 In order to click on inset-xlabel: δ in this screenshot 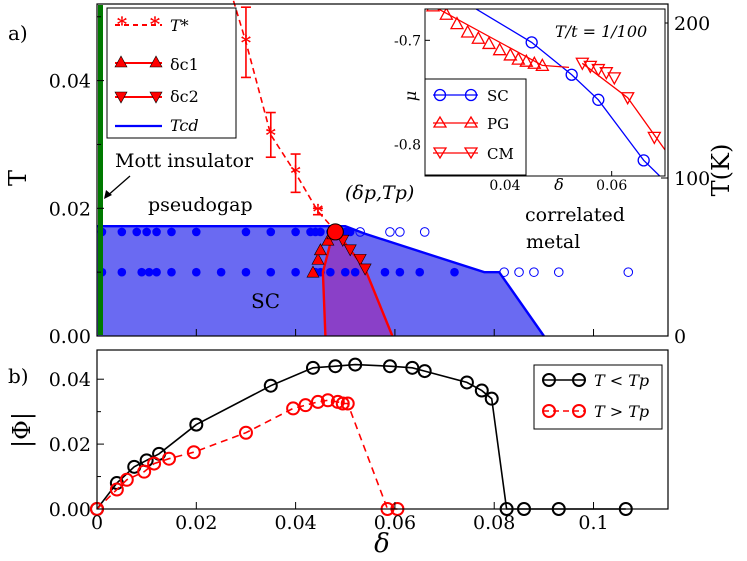, I will do `click(559, 184)`.